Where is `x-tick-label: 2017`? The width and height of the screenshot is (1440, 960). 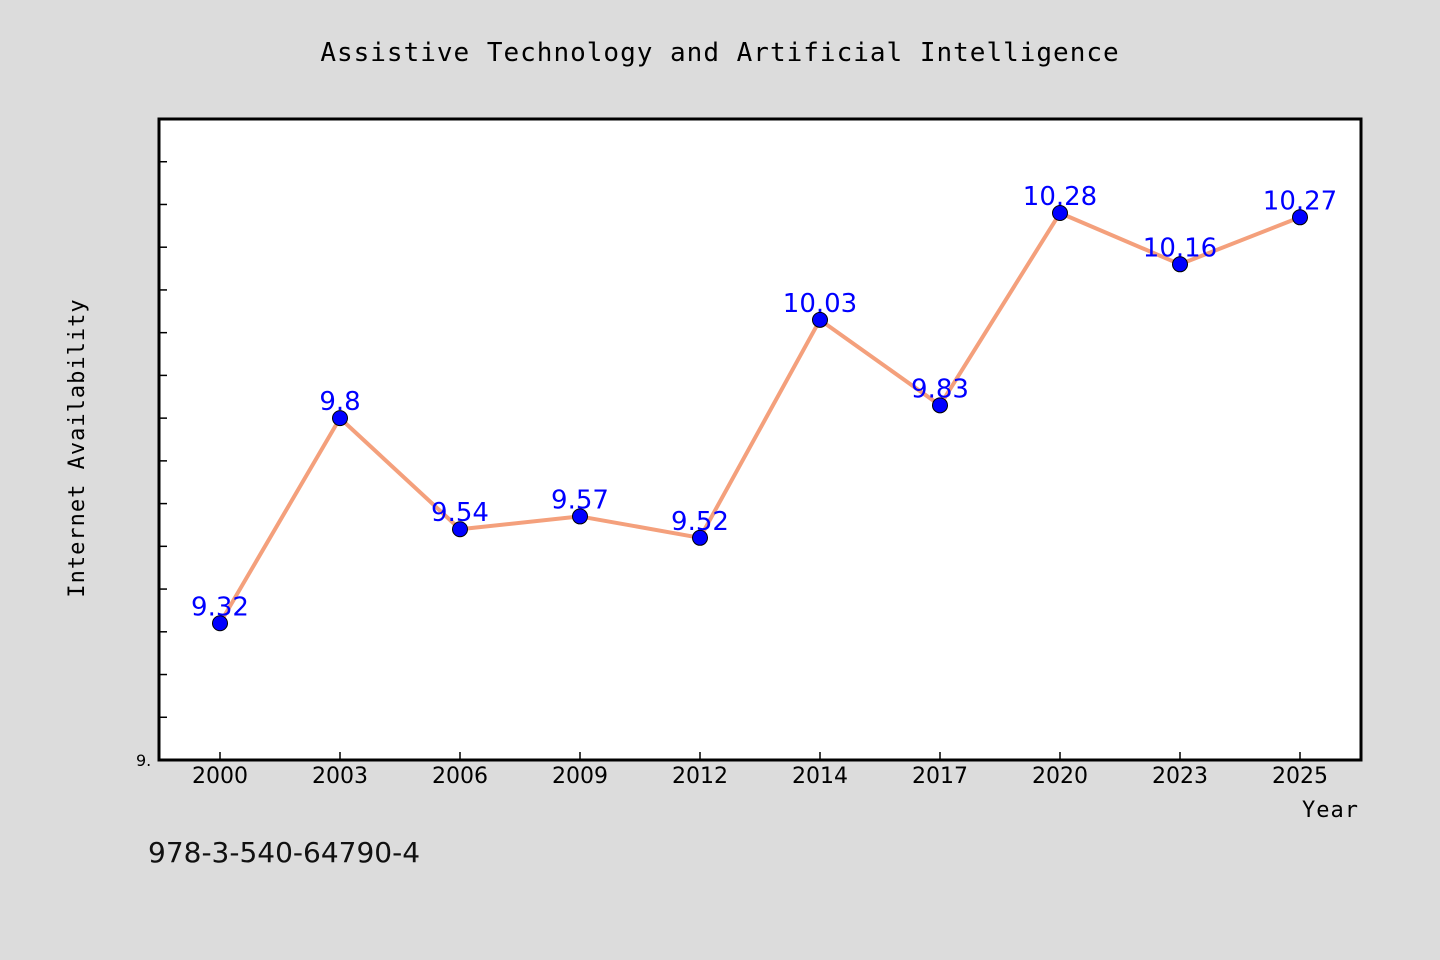 x-tick-label: 2017 is located at coordinates (940, 776).